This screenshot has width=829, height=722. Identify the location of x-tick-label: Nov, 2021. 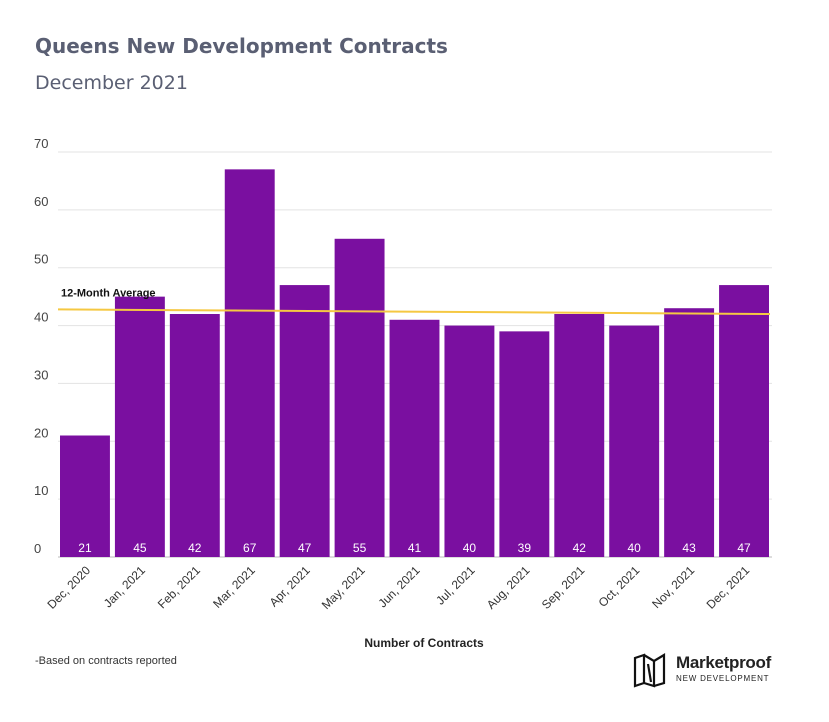
(673, 587).